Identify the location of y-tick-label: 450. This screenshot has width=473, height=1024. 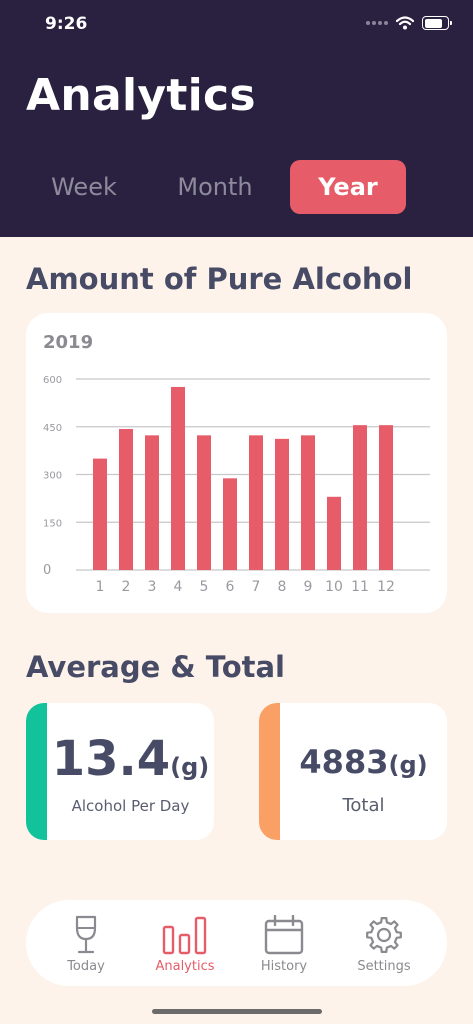
(52, 428).